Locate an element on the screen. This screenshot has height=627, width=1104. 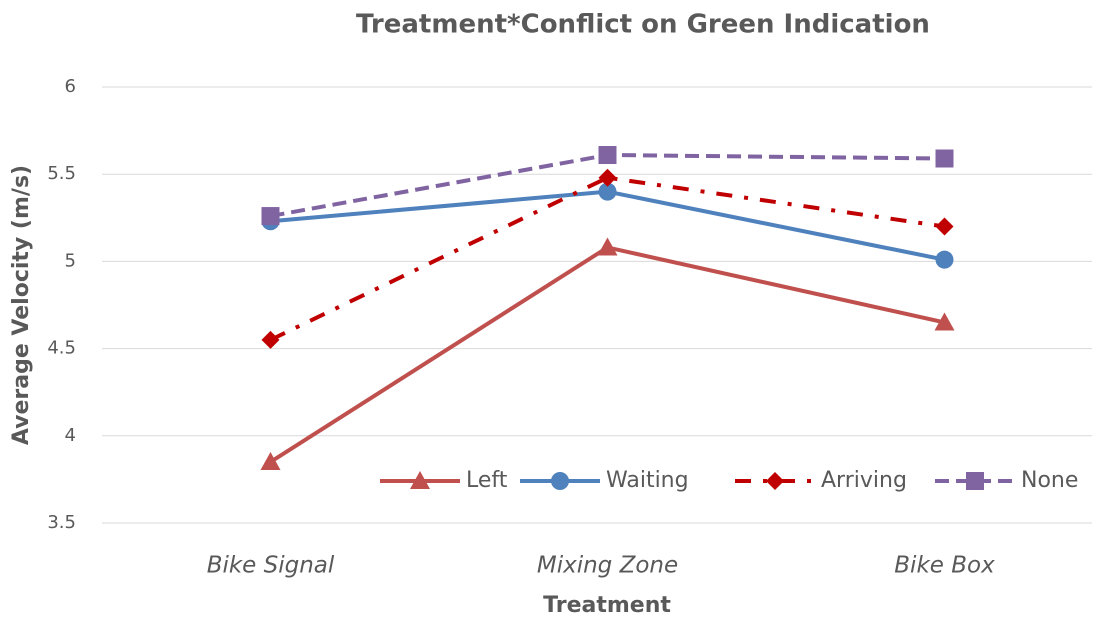
y-tick-label: 3.5 is located at coordinates (61, 522).